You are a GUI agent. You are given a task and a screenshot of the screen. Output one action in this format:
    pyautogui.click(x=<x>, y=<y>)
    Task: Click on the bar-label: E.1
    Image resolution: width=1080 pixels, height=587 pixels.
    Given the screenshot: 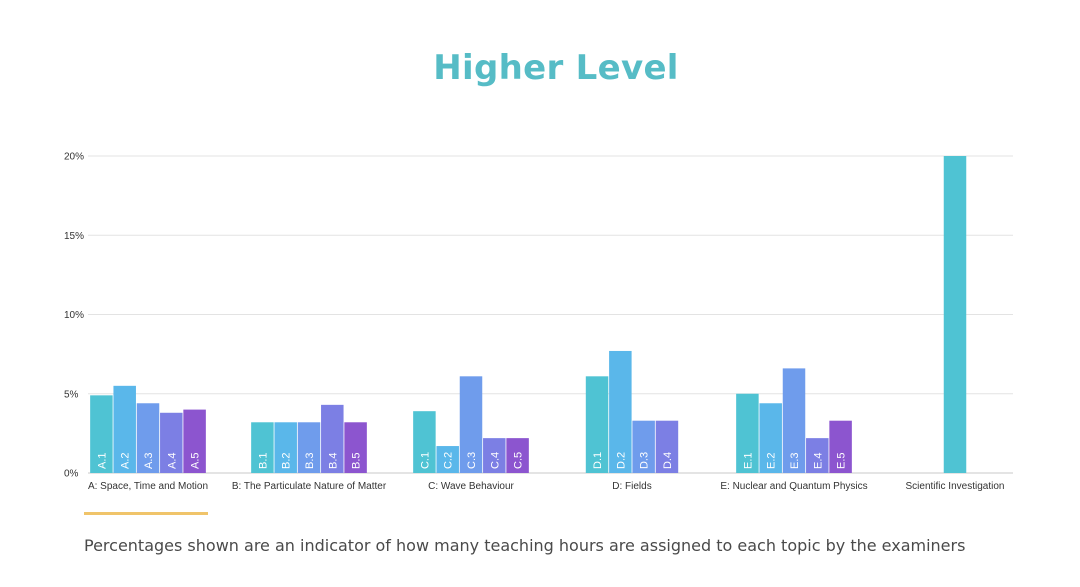 What is the action you would take?
    pyautogui.click(x=748, y=460)
    